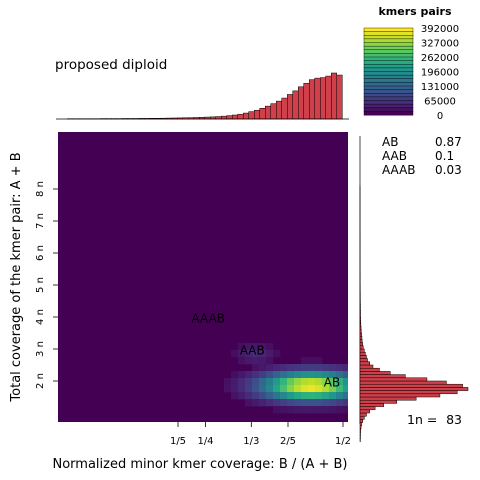 The height and width of the screenshot is (480, 480). I want to click on y-tick-label: 5 n, so click(40, 285).